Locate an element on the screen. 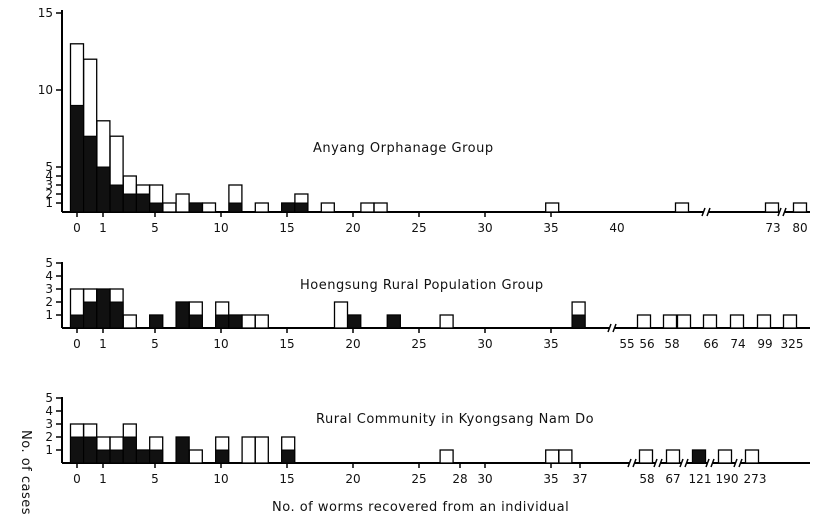  panel-title: Anyang Orphanage Group is located at coordinates (403, 148).